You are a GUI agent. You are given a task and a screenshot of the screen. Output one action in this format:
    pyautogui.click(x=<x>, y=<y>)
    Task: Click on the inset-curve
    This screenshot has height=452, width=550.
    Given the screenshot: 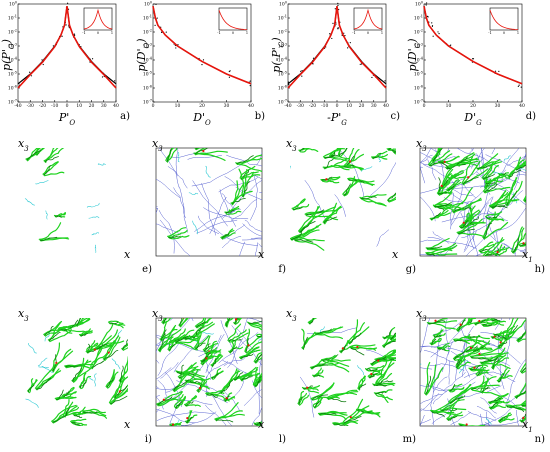 What is the action you would take?
    pyautogui.click(x=232, y=20)
    